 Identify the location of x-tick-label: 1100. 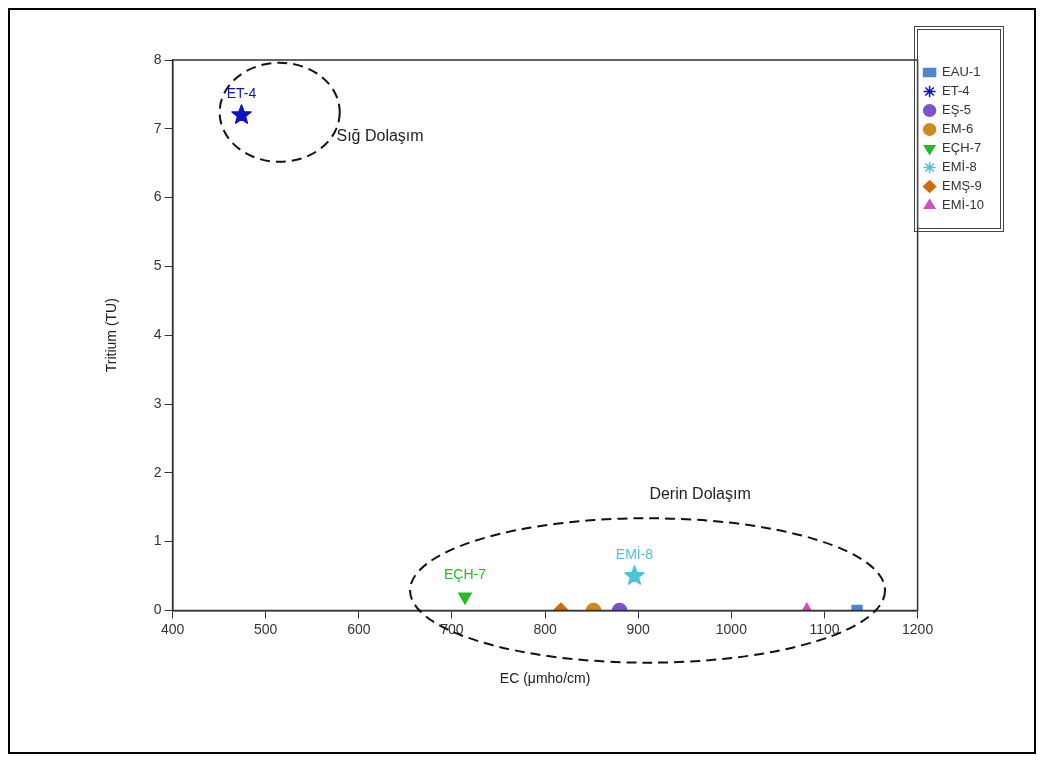
(824, 628).